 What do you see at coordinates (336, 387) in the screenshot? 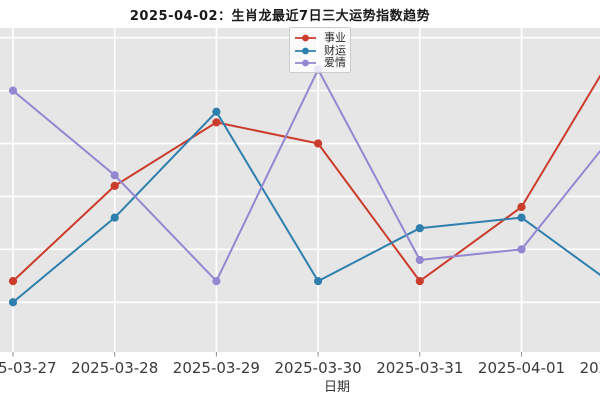
I see `x-axis-label: 日期` at bounding box center [336, 387].